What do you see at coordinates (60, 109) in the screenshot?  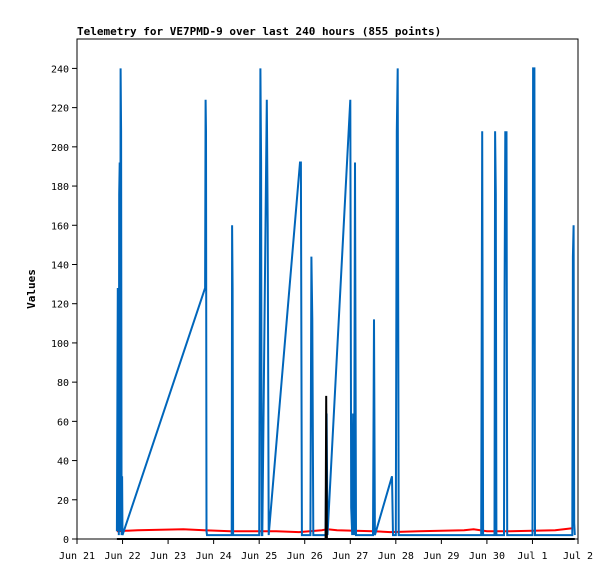 I see `y-tick-label: 220` at bounding box center [60, 109].